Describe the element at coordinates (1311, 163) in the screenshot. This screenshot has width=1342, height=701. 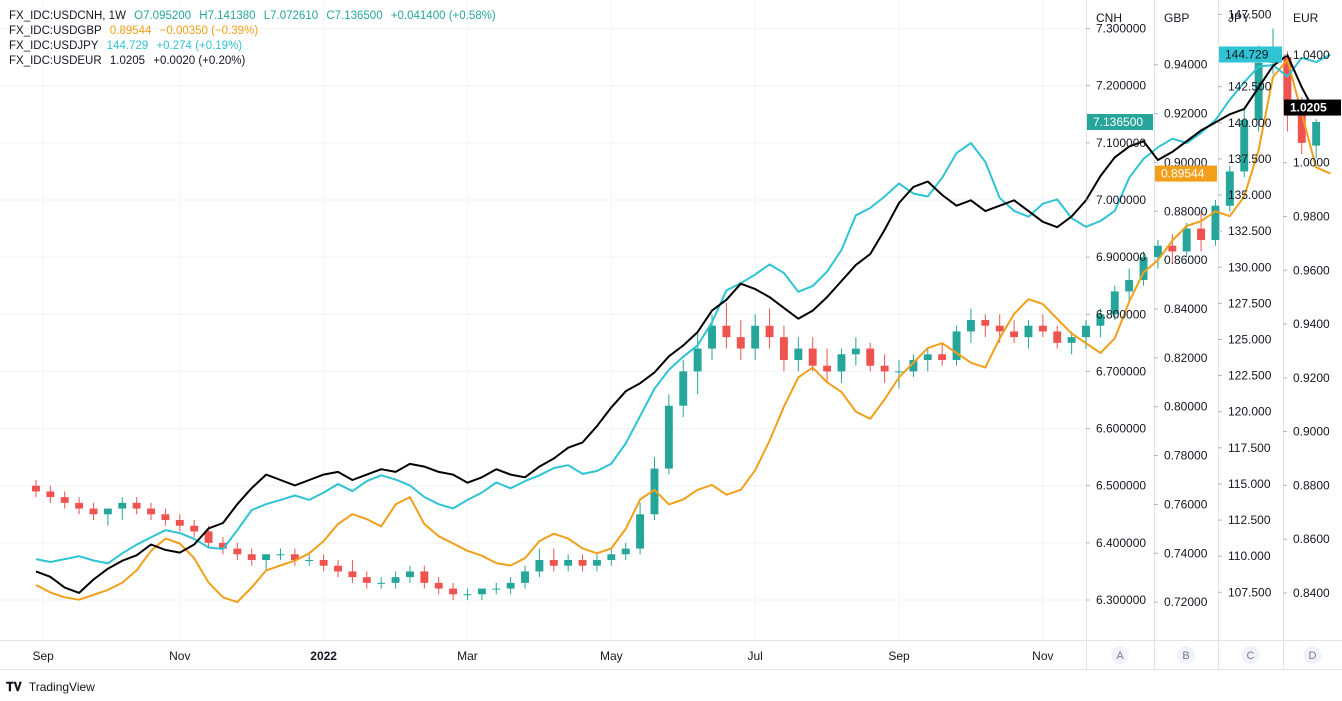
I see `axis-tick-label: 1.0000` at that location.